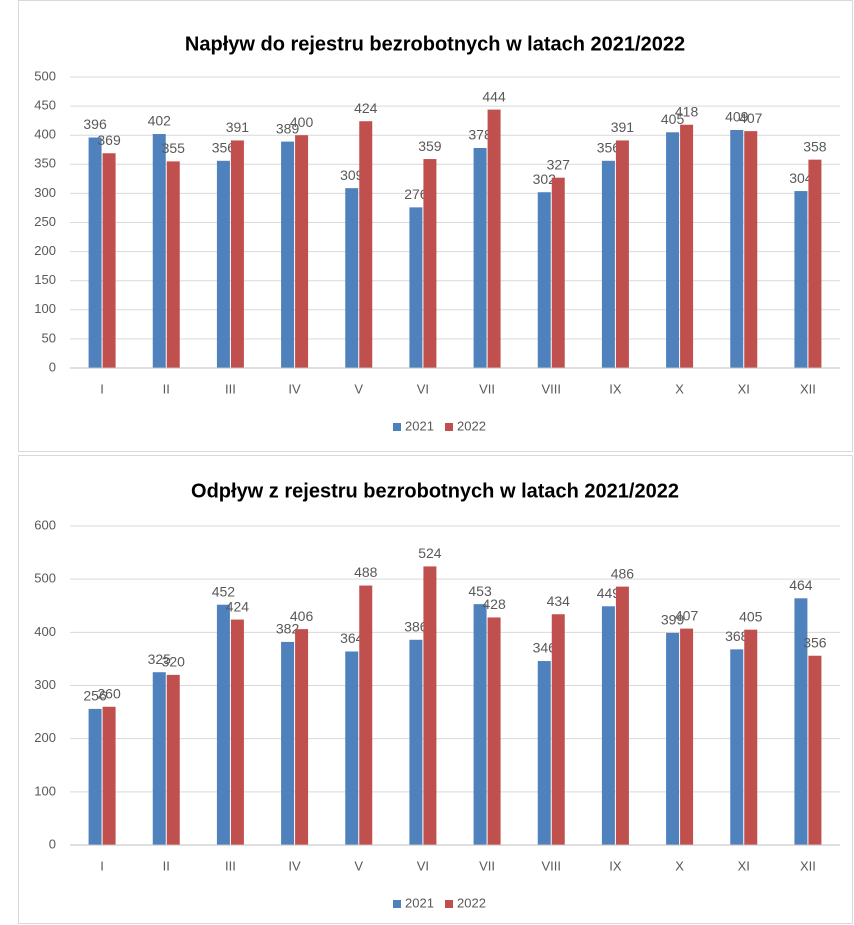 Image resolution: width=854 pixels, height=925 pixels. I want to click on data-label: 409, so click(737, 117).